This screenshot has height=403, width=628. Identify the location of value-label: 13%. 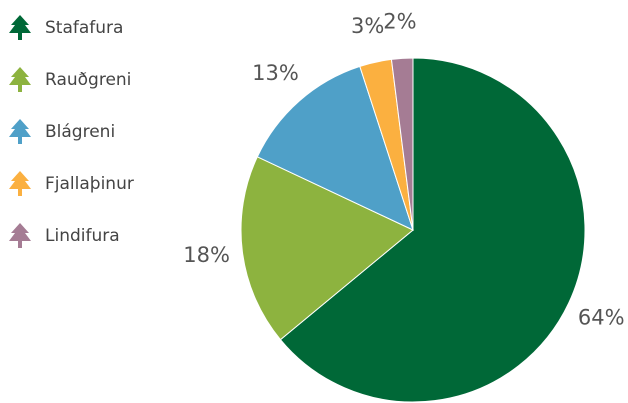
(275, 73).